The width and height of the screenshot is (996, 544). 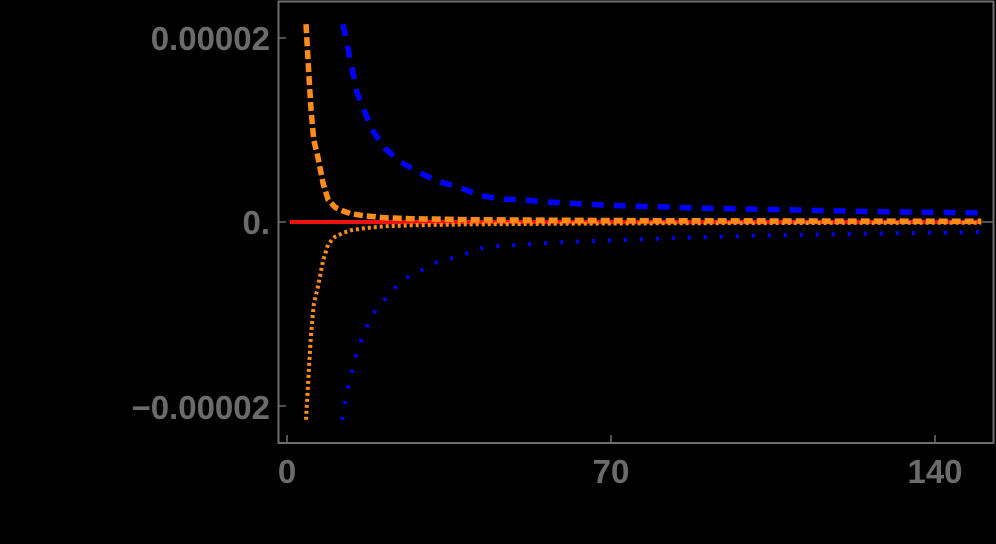 I want to click on x-tick-label-70: 70, so click(x=611, y=471).